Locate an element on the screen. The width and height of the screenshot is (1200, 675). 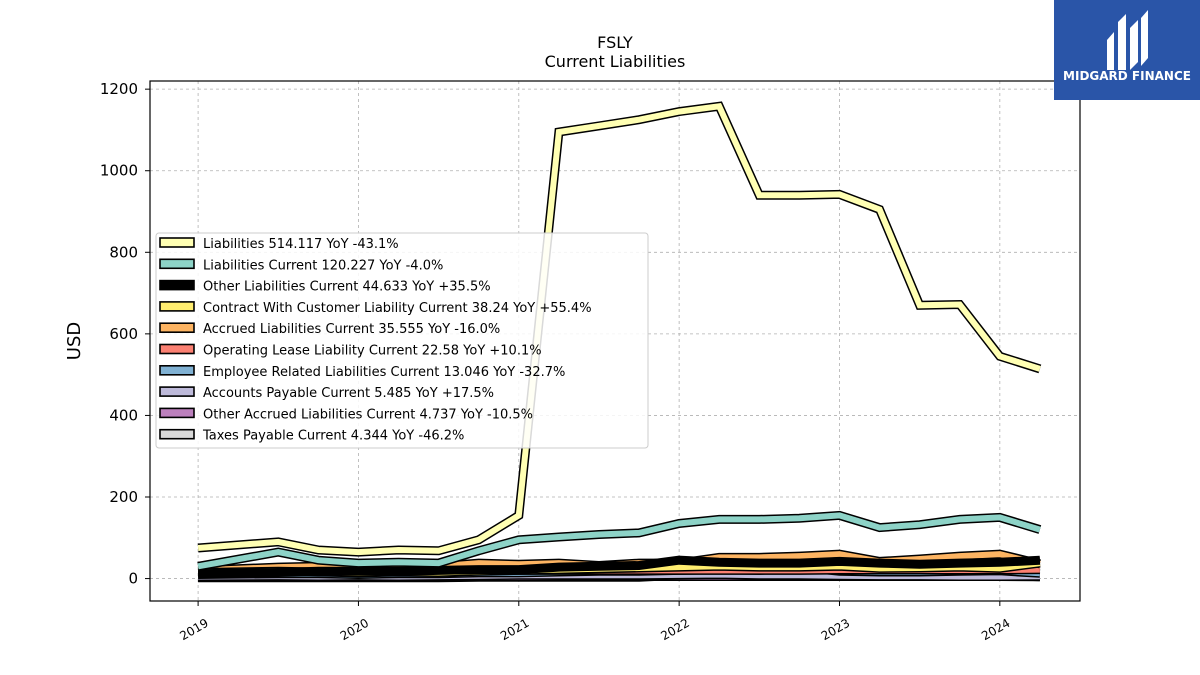
chart-subtitle: Current Liabilities is located at coordinates (615, 61).